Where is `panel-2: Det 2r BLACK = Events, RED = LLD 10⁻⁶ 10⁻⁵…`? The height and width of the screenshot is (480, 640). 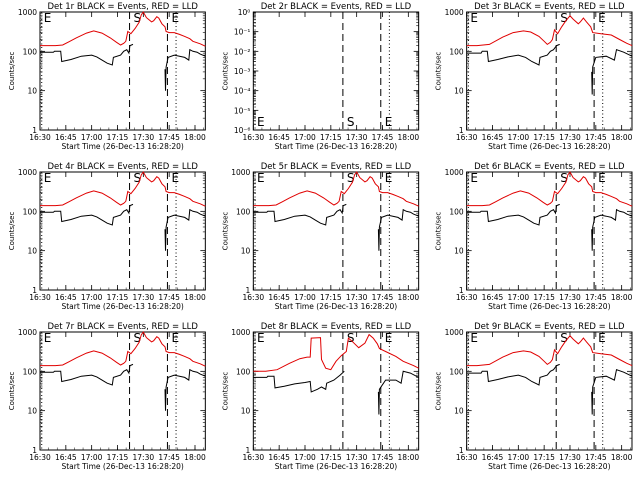
panel-2: Det 2r BLACK = Events, RED = LLD 10⁻⁶ 10⁻⁵… is located at coordinates (320, 76).